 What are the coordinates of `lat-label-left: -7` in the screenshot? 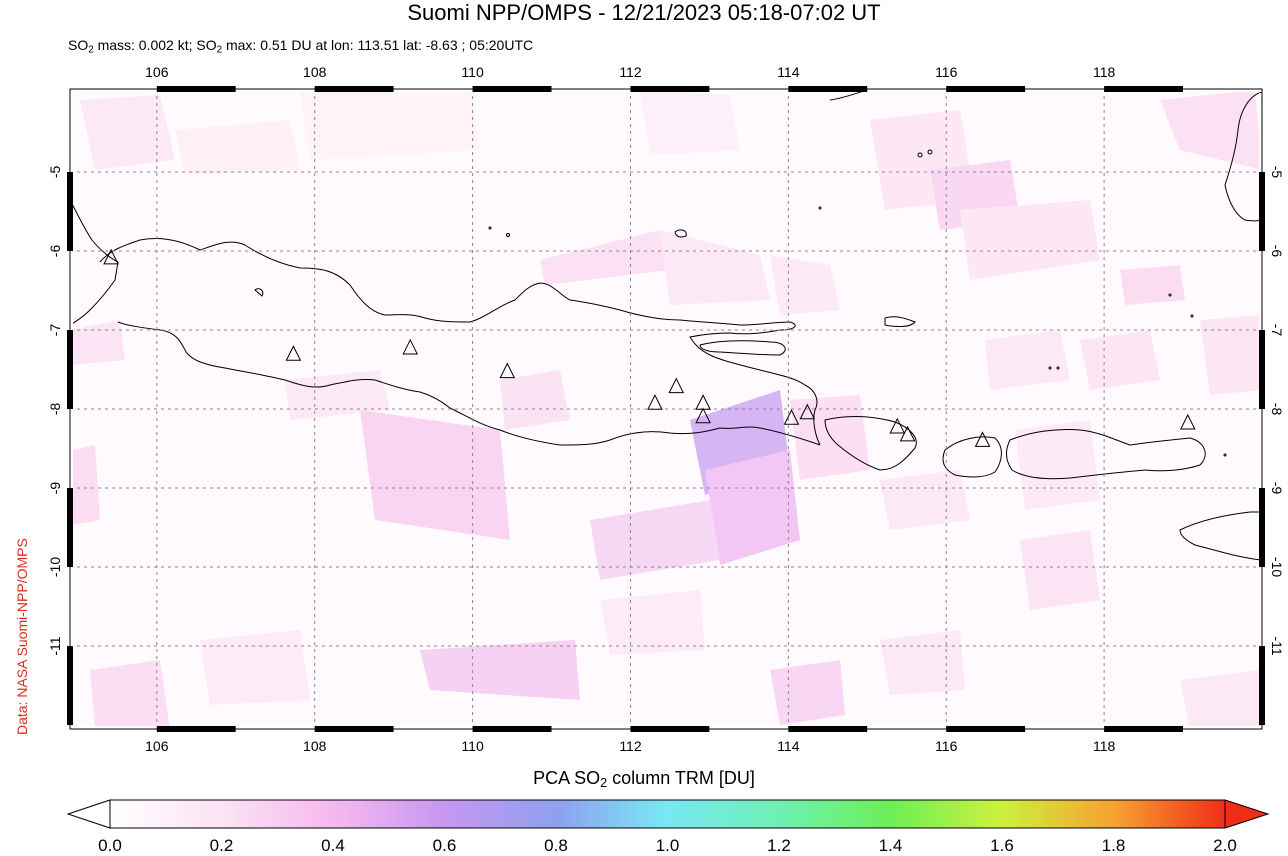 It's located at (55, 330).